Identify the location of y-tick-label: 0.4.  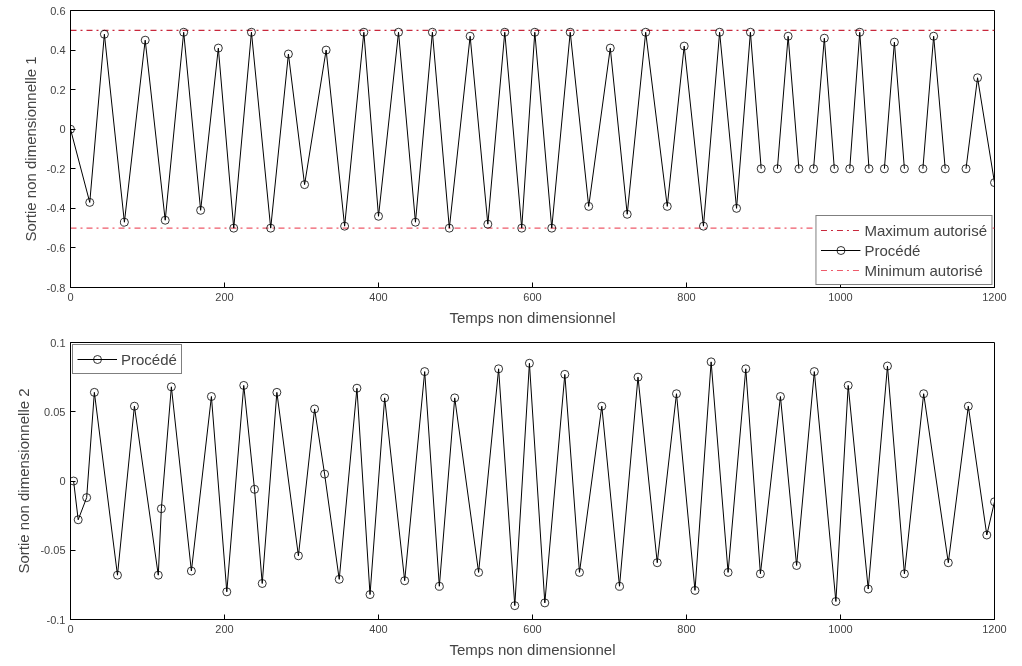
(58, 50).